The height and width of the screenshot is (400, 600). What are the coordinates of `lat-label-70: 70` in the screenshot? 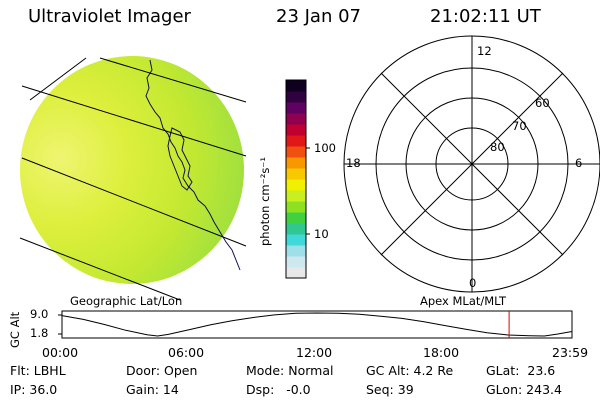 It's located at (519, 126).